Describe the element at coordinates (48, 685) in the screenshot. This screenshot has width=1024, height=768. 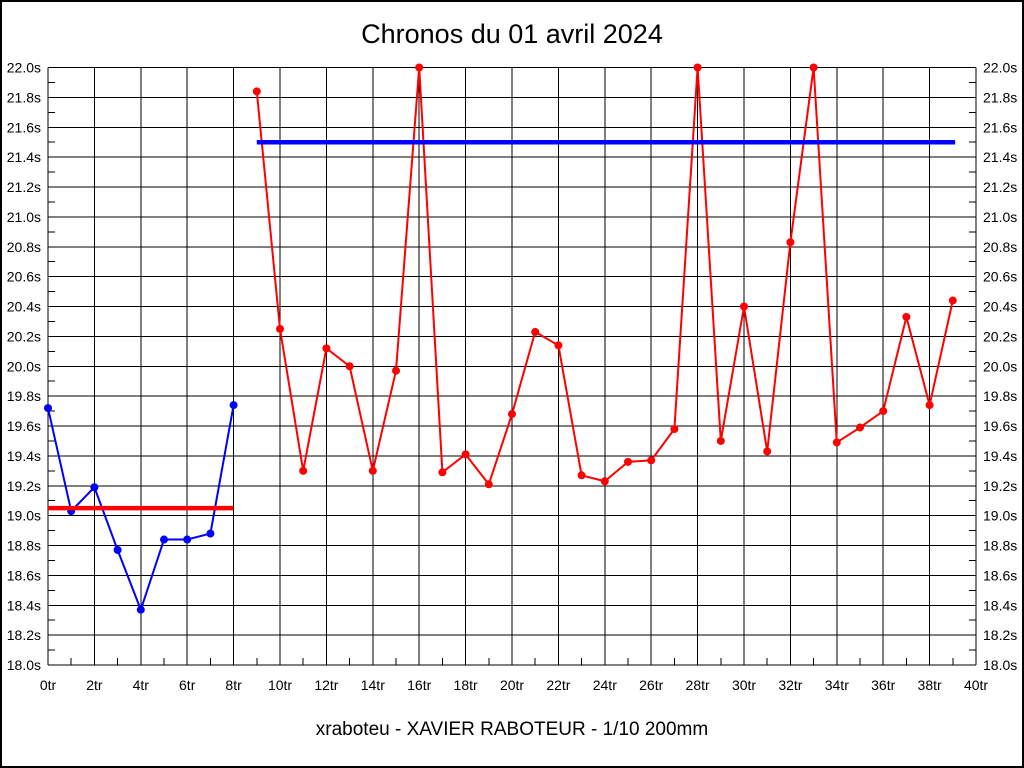
I see `x-tick-label: 0tr` at that location.